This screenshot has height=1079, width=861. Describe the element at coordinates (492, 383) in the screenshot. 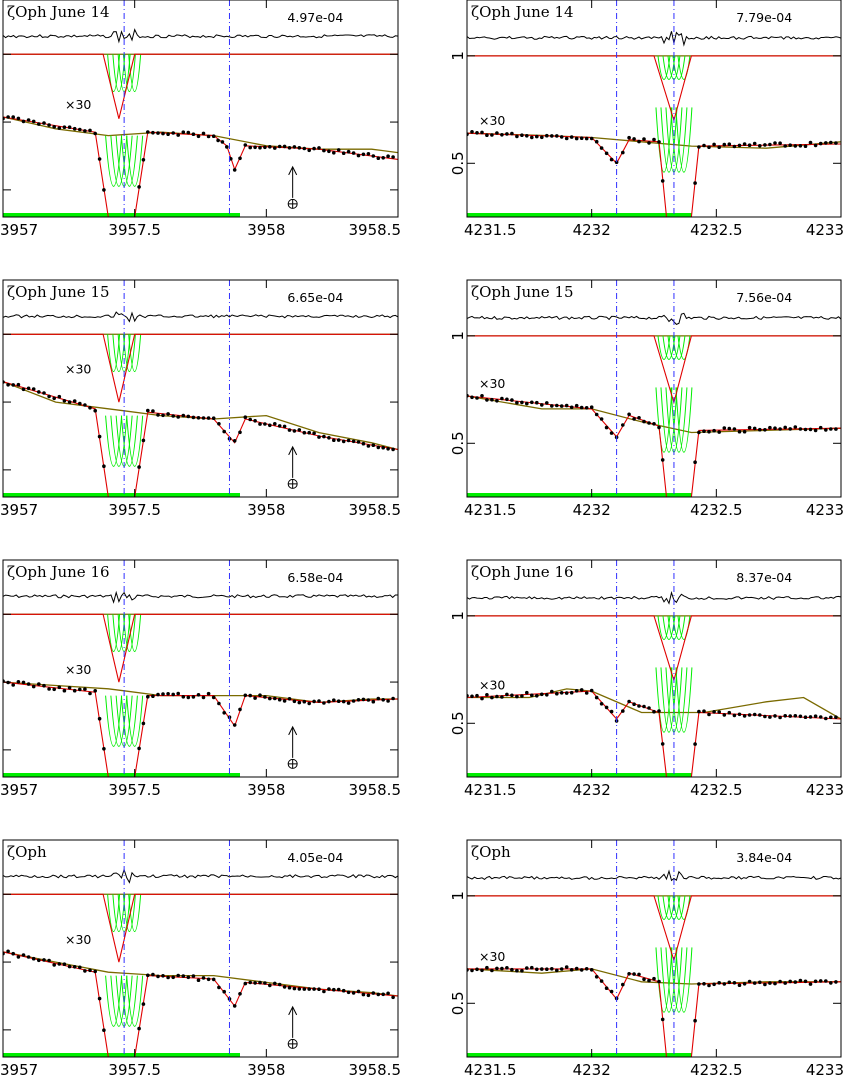

I see `scale-label: ×30` at that location.